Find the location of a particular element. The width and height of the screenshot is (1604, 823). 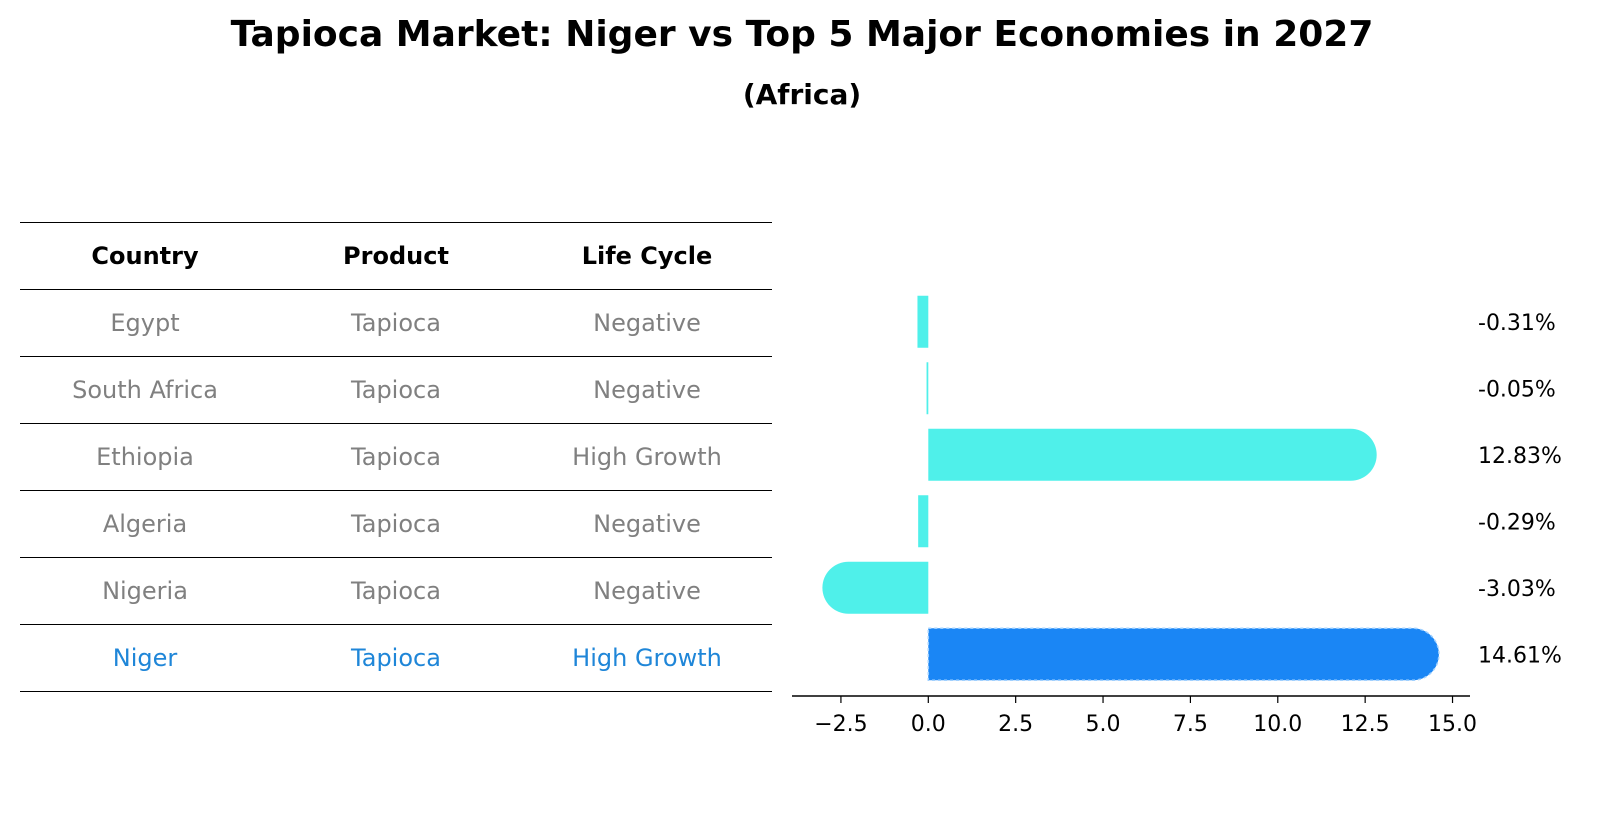

table-header-row: Country Product Life Cycle is located at coordinates (396, 255).